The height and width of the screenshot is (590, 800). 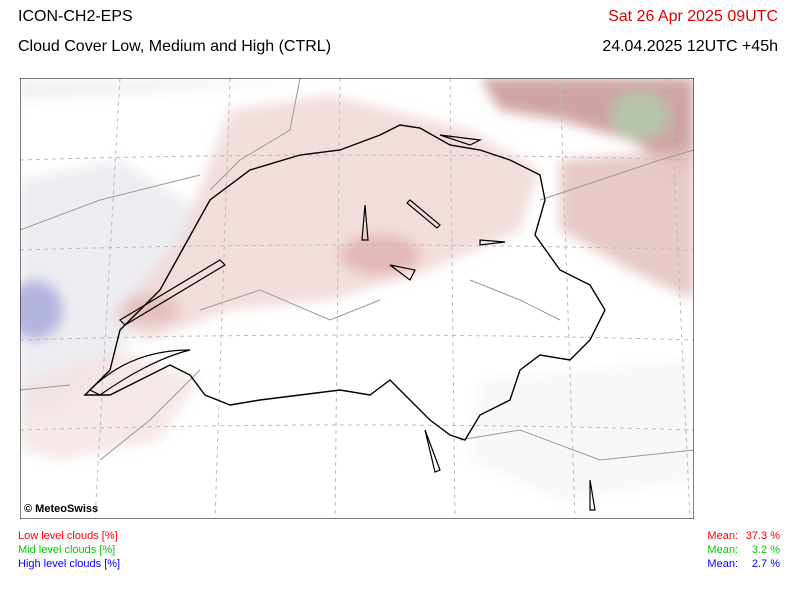 I want to click on run-time: 24.04.2025 12UTC +45h, so click(x=690, y=46).